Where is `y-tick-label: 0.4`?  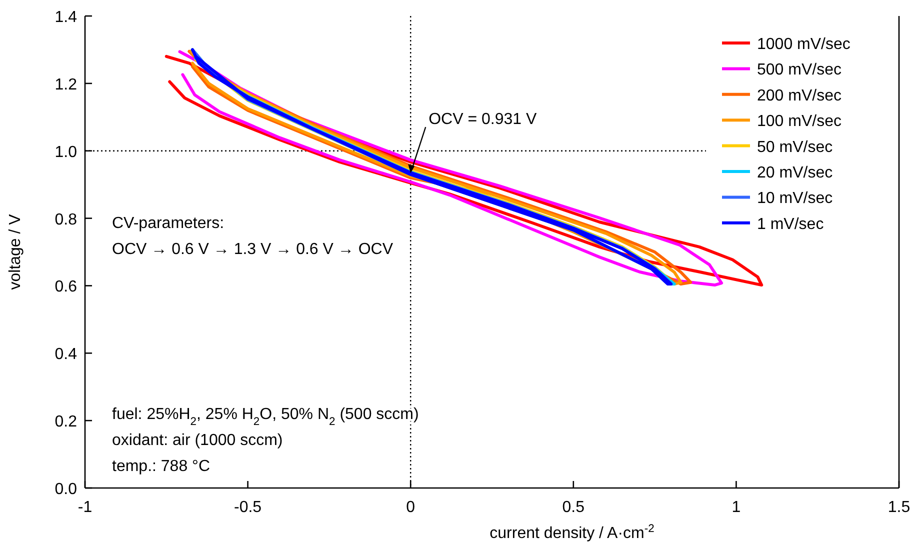
y-tick-label: 0.4 is located at coordinates (66, 355).